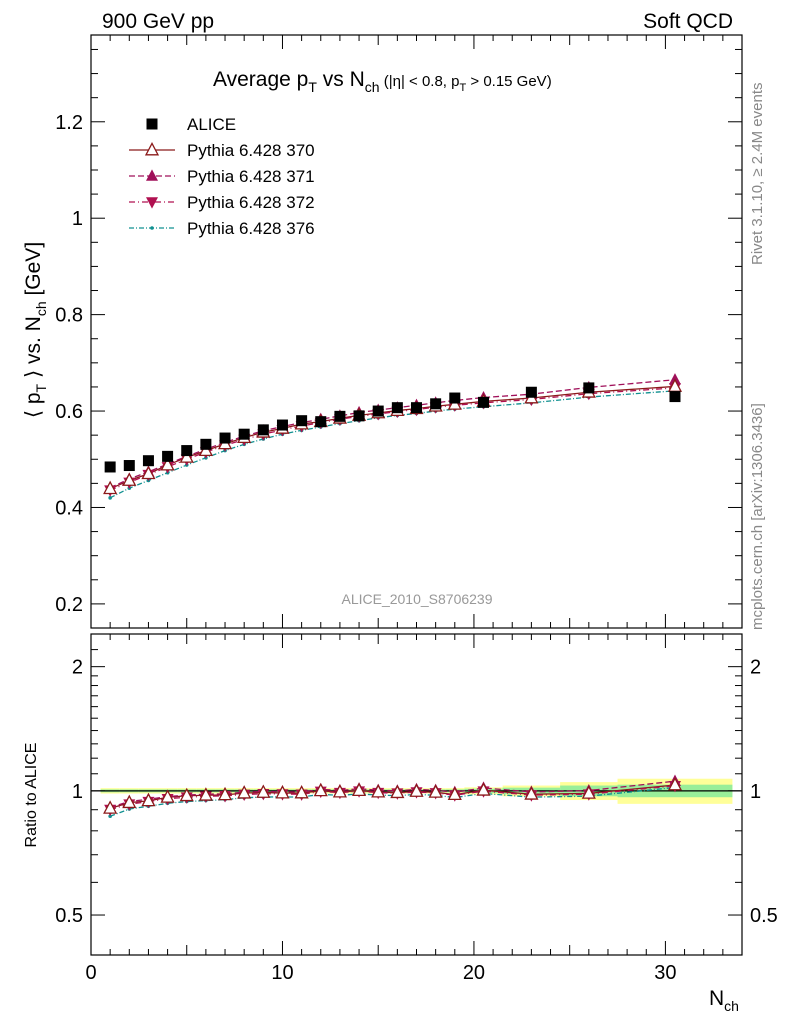  What do you see at coordinates (251, 202) in the screenshot?
I see `legend-label: Pythia 6.428 372` at bounding box center [251, 202].